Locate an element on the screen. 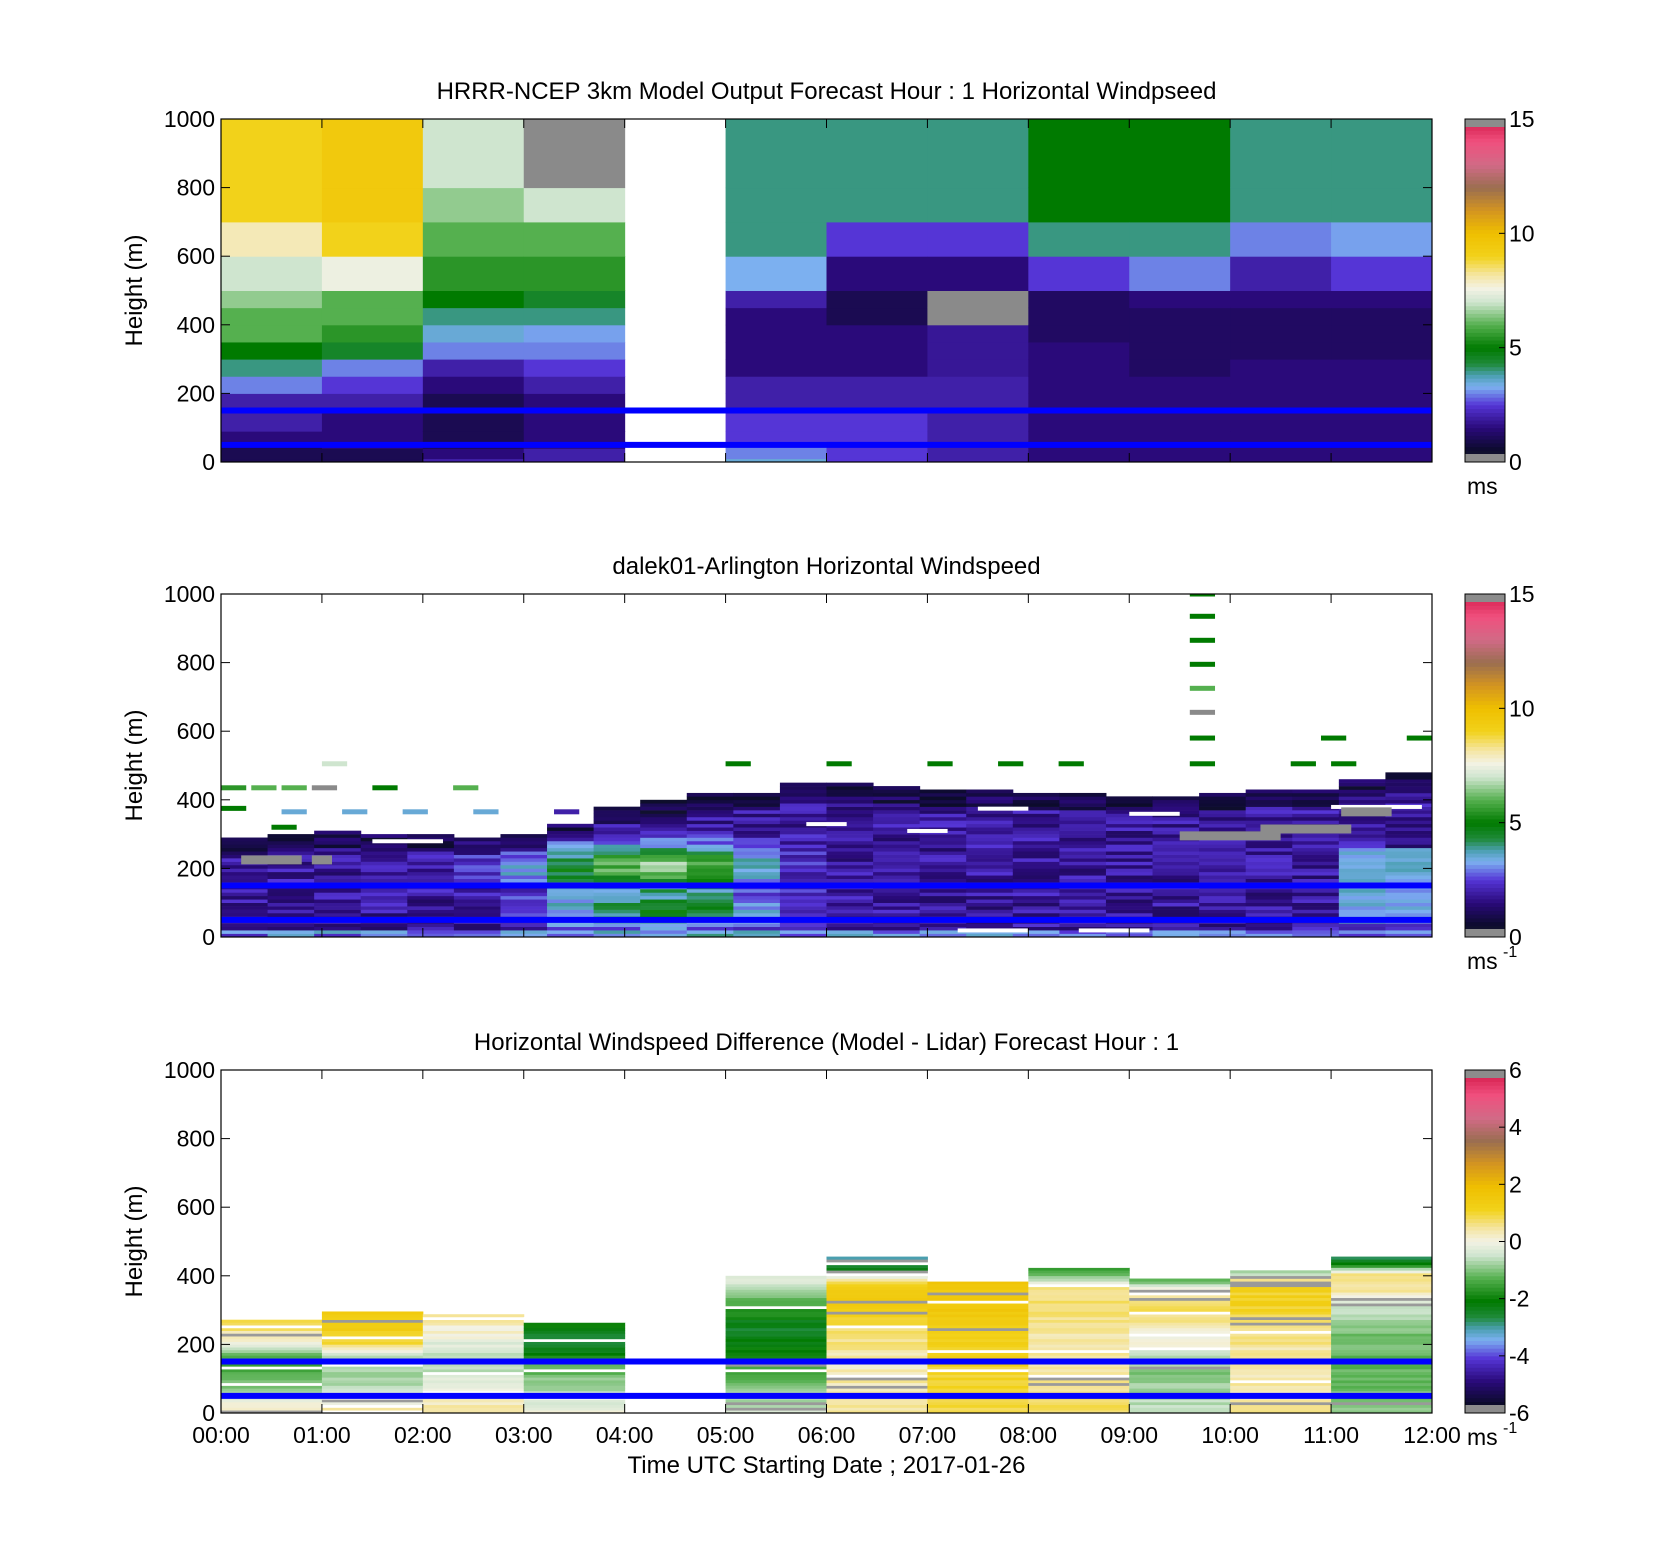  y-tick-label: 400 is located at coordinates (196, 1276).